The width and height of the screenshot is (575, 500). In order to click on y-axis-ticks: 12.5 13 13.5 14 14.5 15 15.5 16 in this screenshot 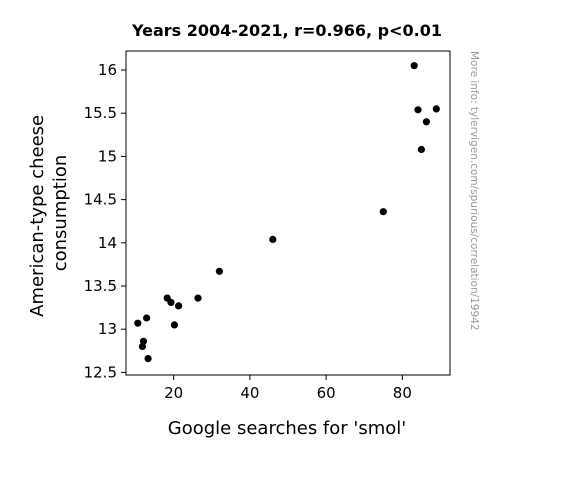, I will do `click(105, 221)`.